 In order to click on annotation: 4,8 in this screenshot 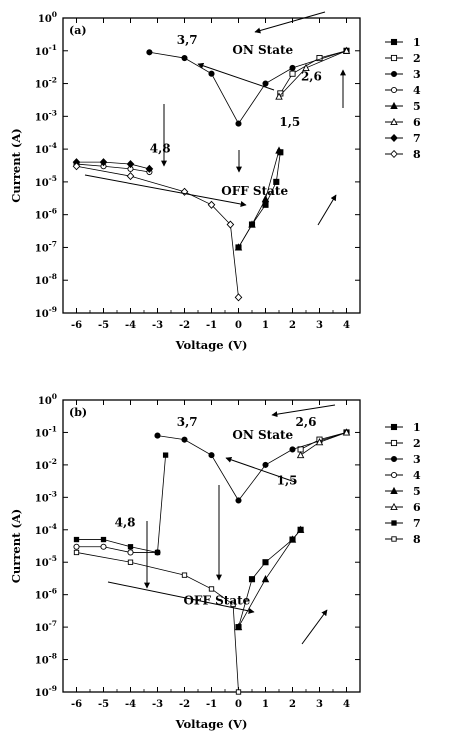, I will do `click(160, 148)`.